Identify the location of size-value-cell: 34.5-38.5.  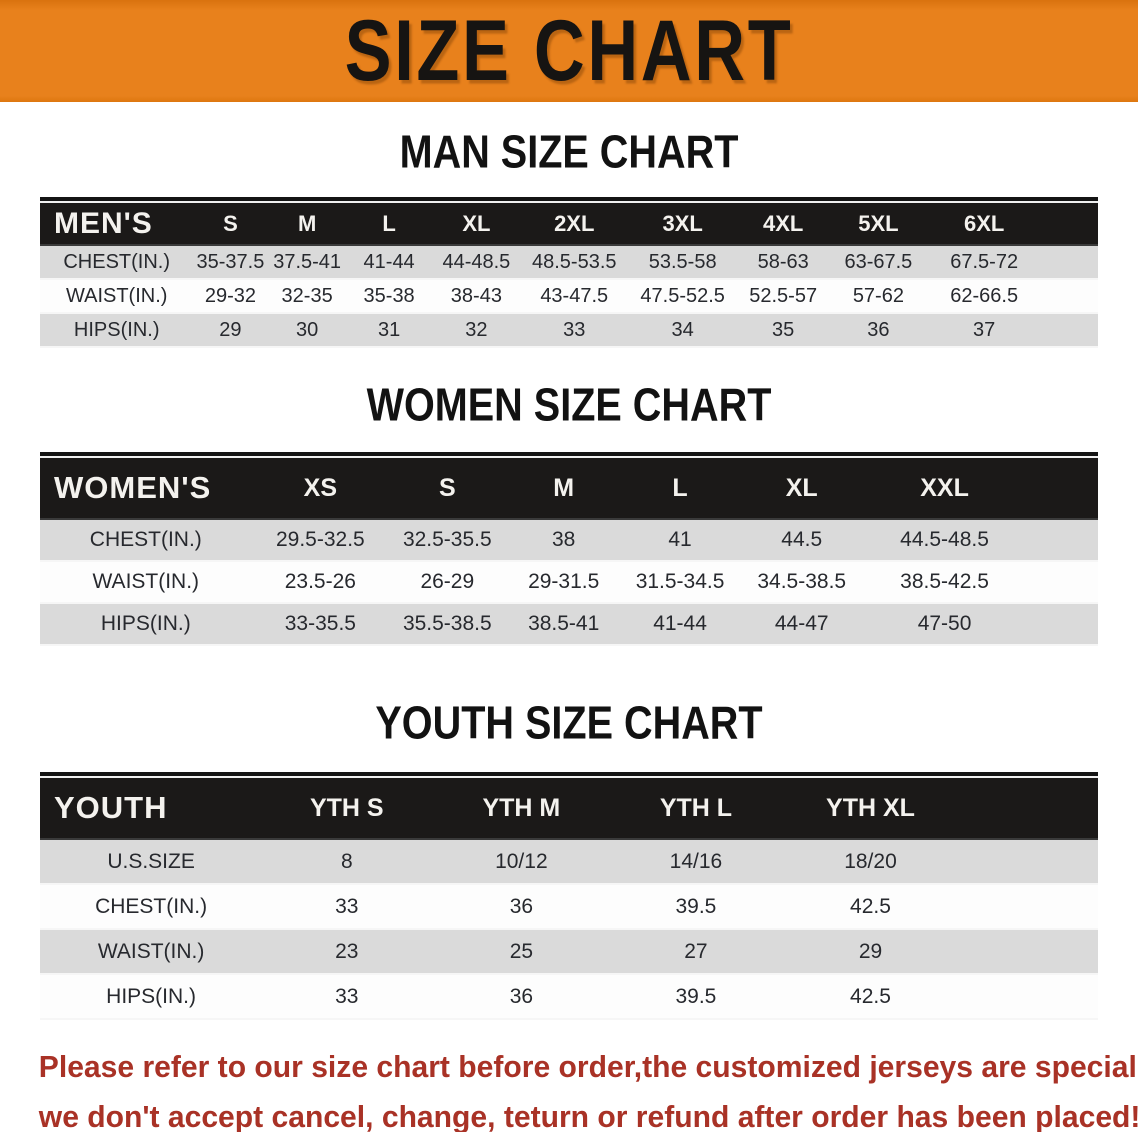
(802, 583).